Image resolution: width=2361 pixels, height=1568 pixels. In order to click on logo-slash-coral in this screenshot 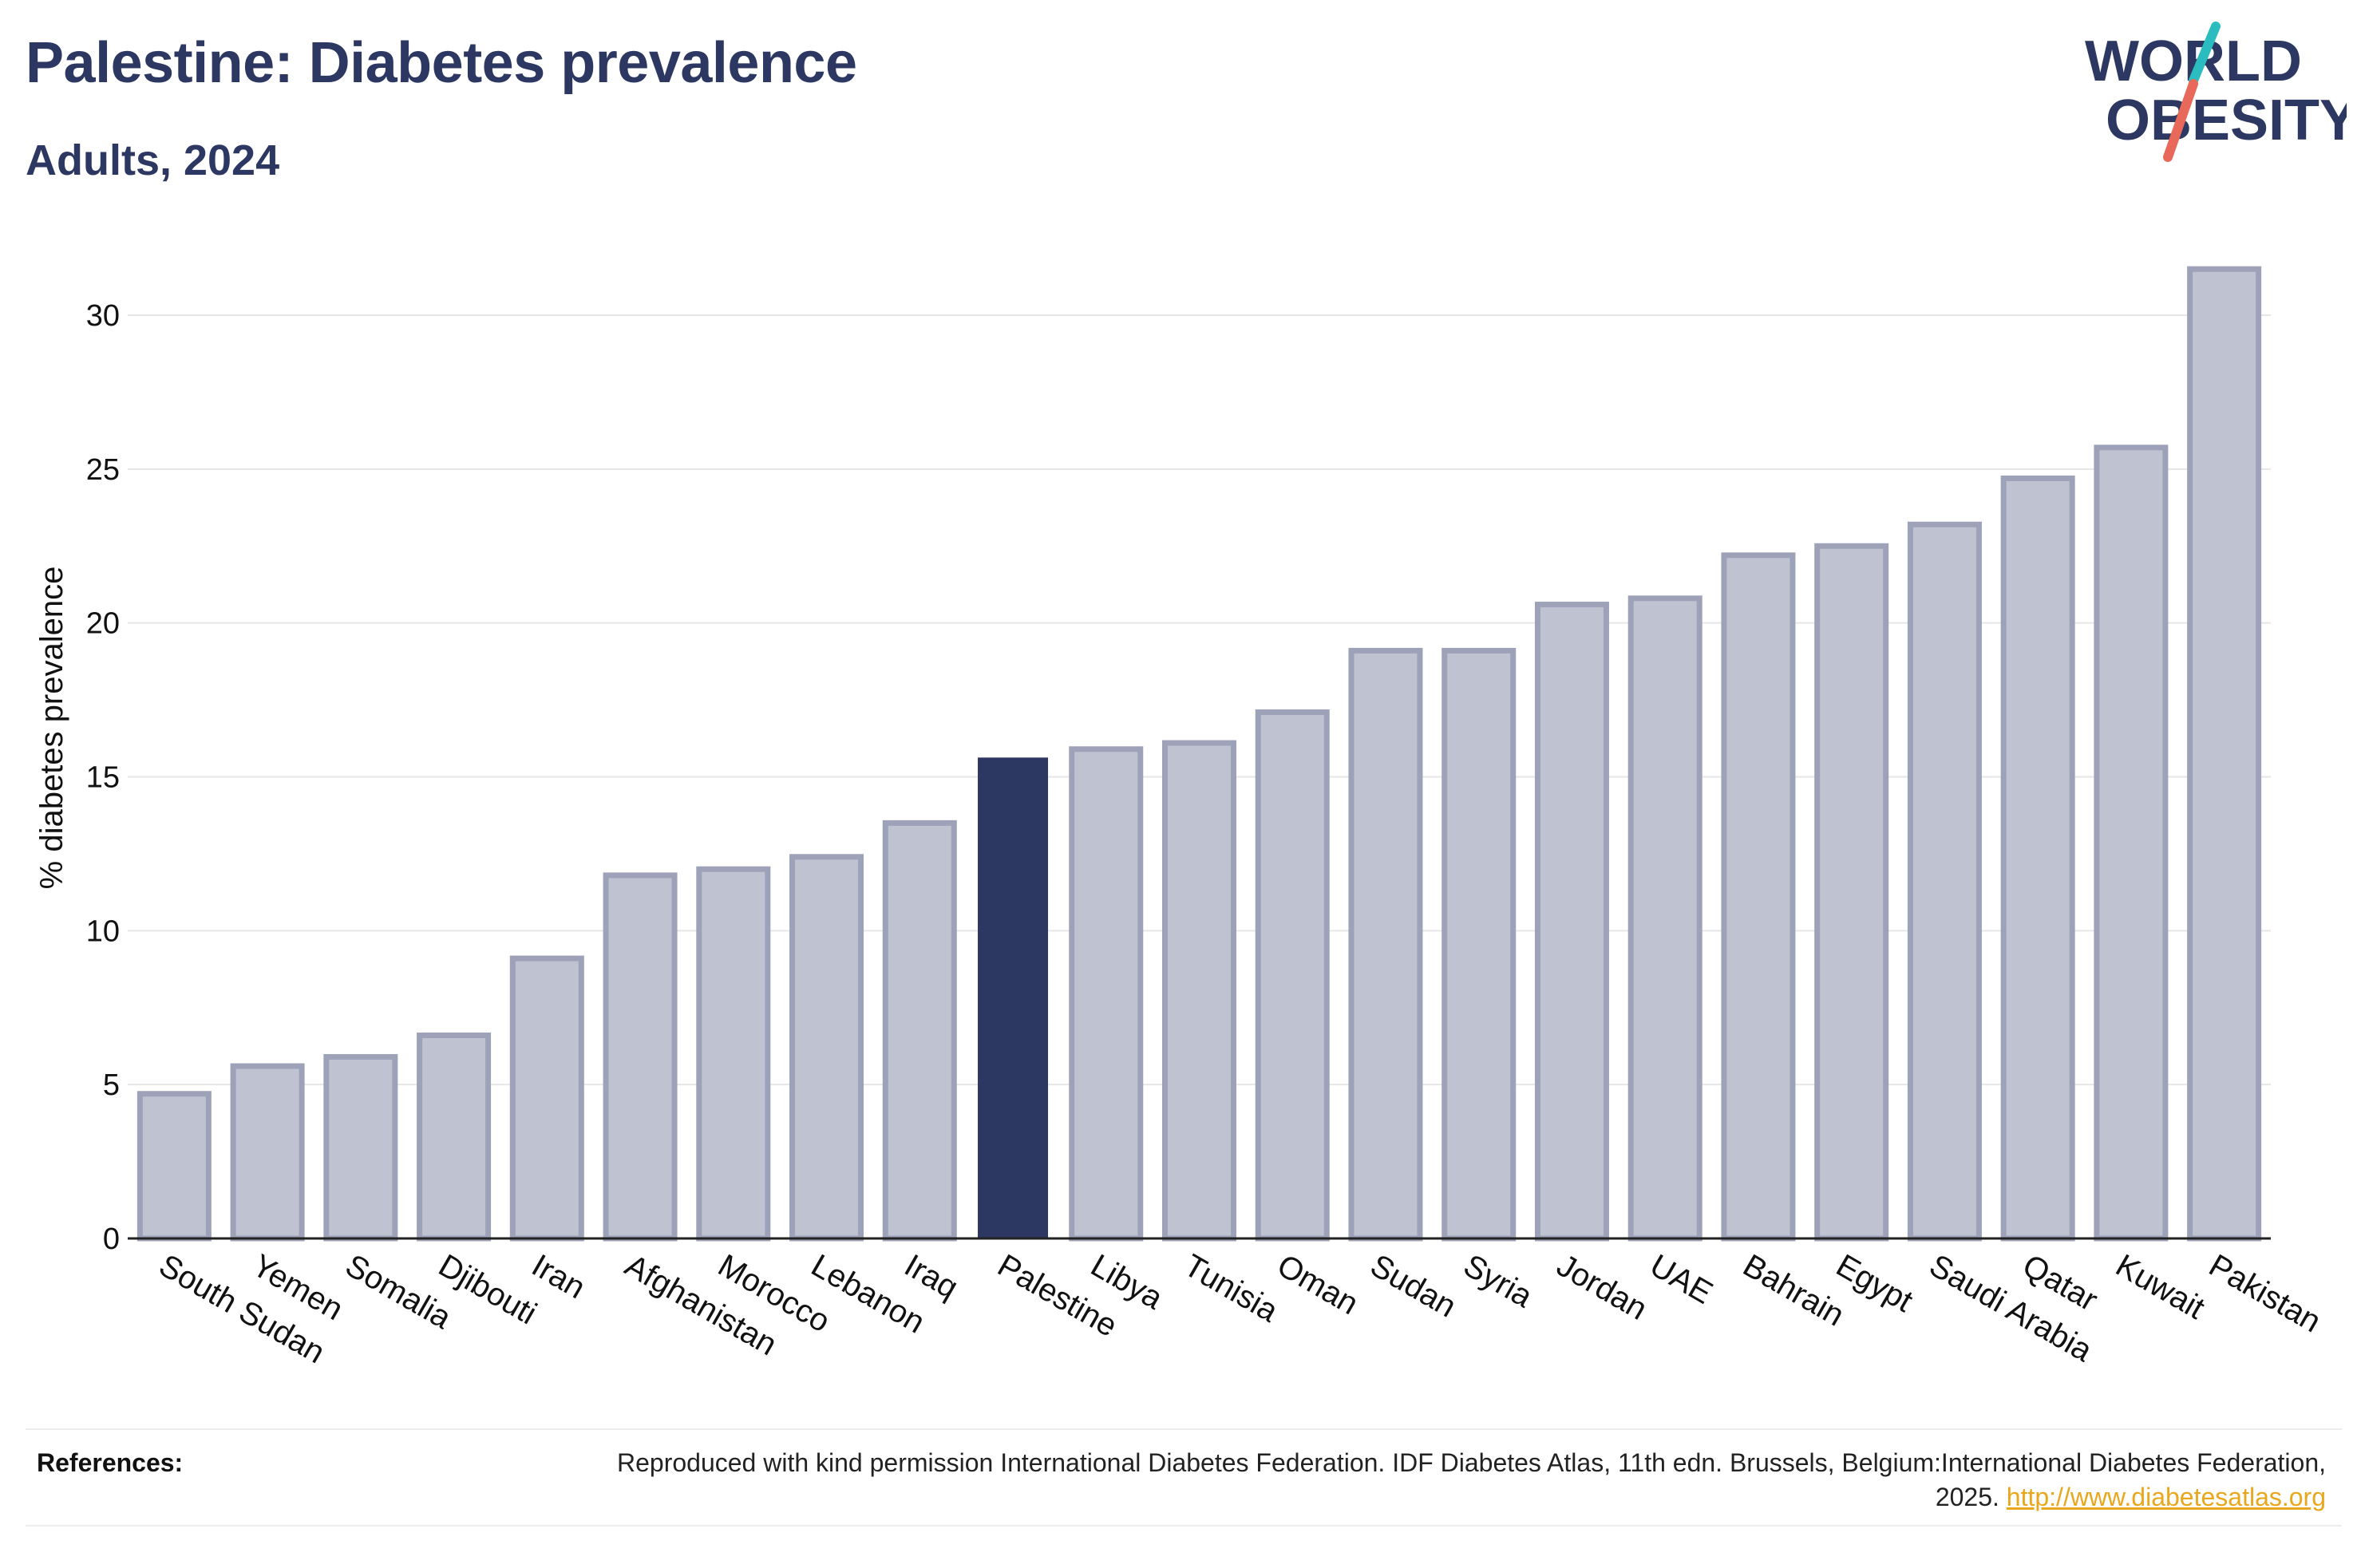, I will do `click(2180, 120)`.